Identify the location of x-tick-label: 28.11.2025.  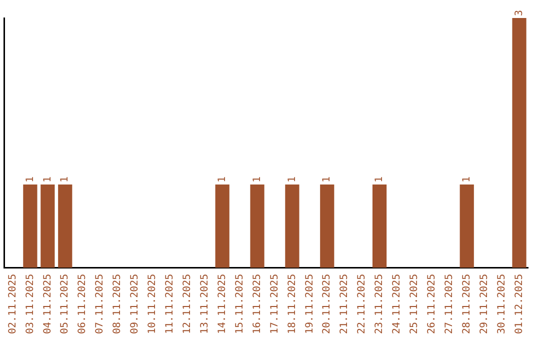
(466, 304).